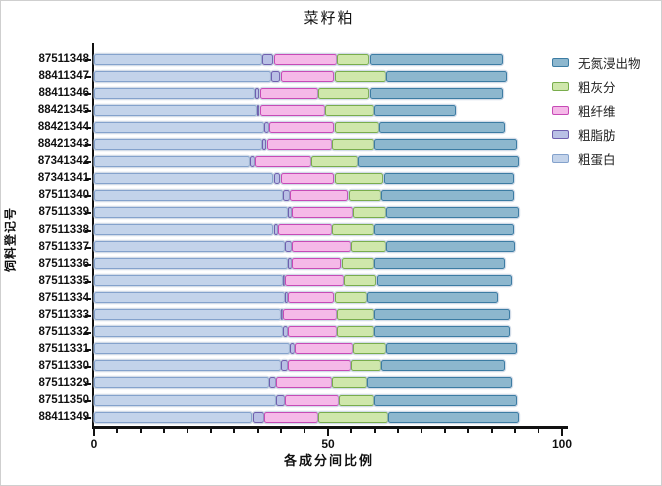 Image resolution: width=662 pixels, height=486 pixels. Describe the element at coordinates (63, 59) in the screenshot. I see `category-label: 87511348` at that location.